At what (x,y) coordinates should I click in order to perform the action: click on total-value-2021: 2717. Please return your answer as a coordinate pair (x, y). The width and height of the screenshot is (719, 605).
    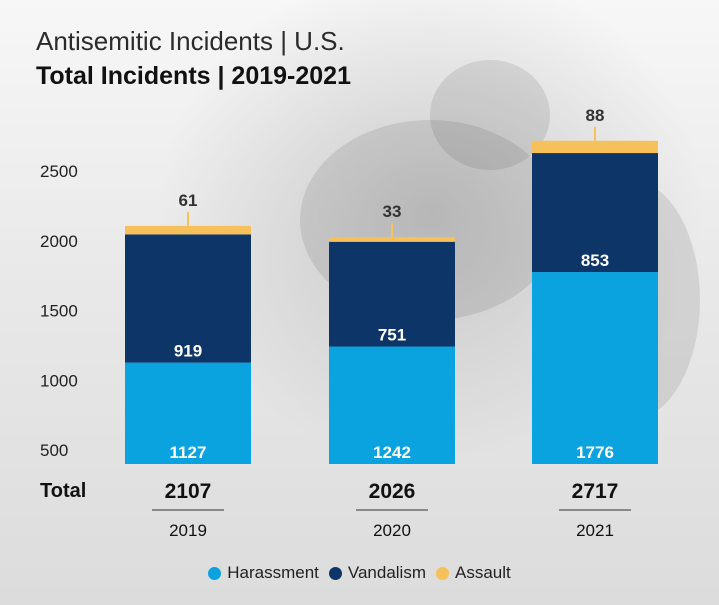
    Looking at the image, I should click on (595, 491).